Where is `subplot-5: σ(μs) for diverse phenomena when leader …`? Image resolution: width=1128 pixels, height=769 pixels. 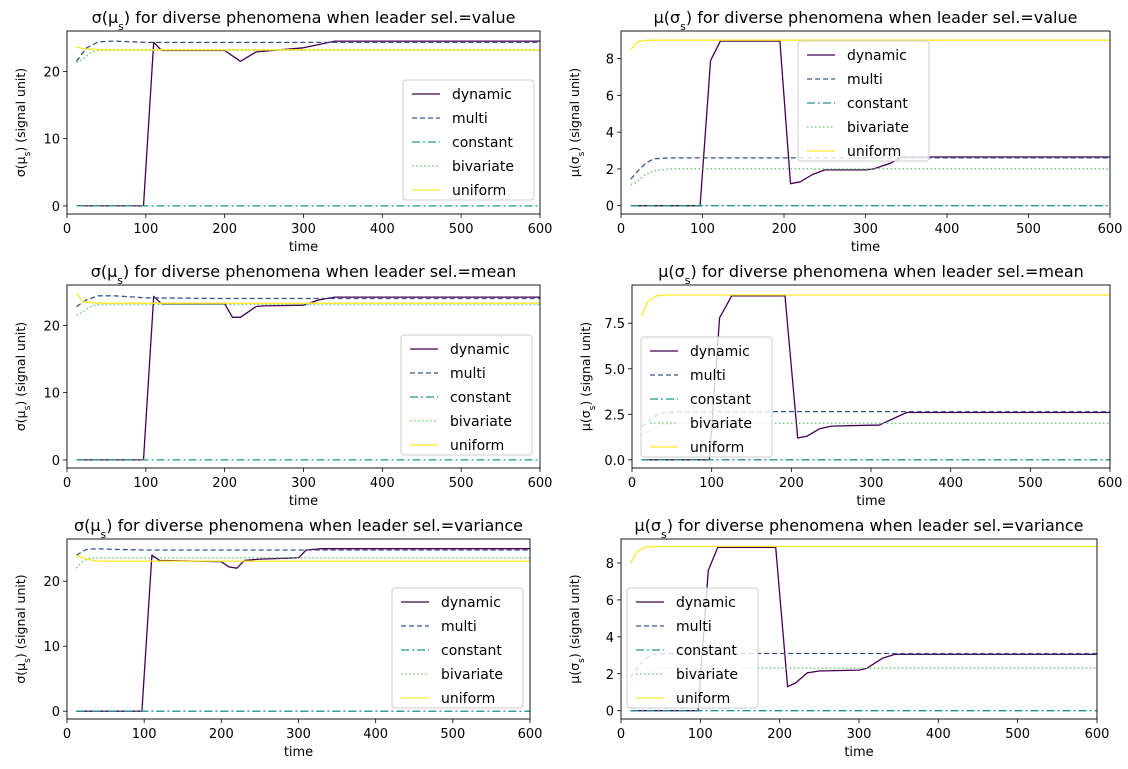 subplot-5: σ(μs) for diverse phenomena when leader … is located at coordinates (277, 638).